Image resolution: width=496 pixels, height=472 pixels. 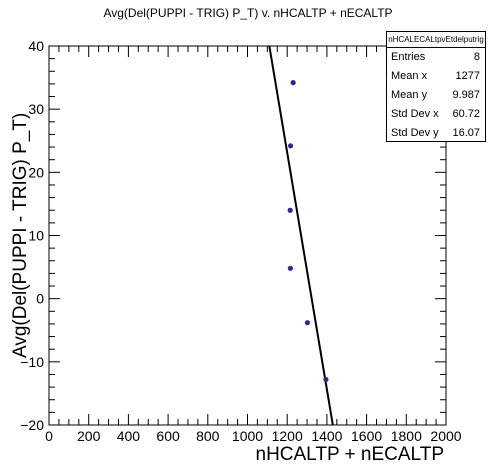 What do you see at coordinates (445, 436) in the screenshot?
I see `x-tick-label: 2000` at bounding box center [445, 436].